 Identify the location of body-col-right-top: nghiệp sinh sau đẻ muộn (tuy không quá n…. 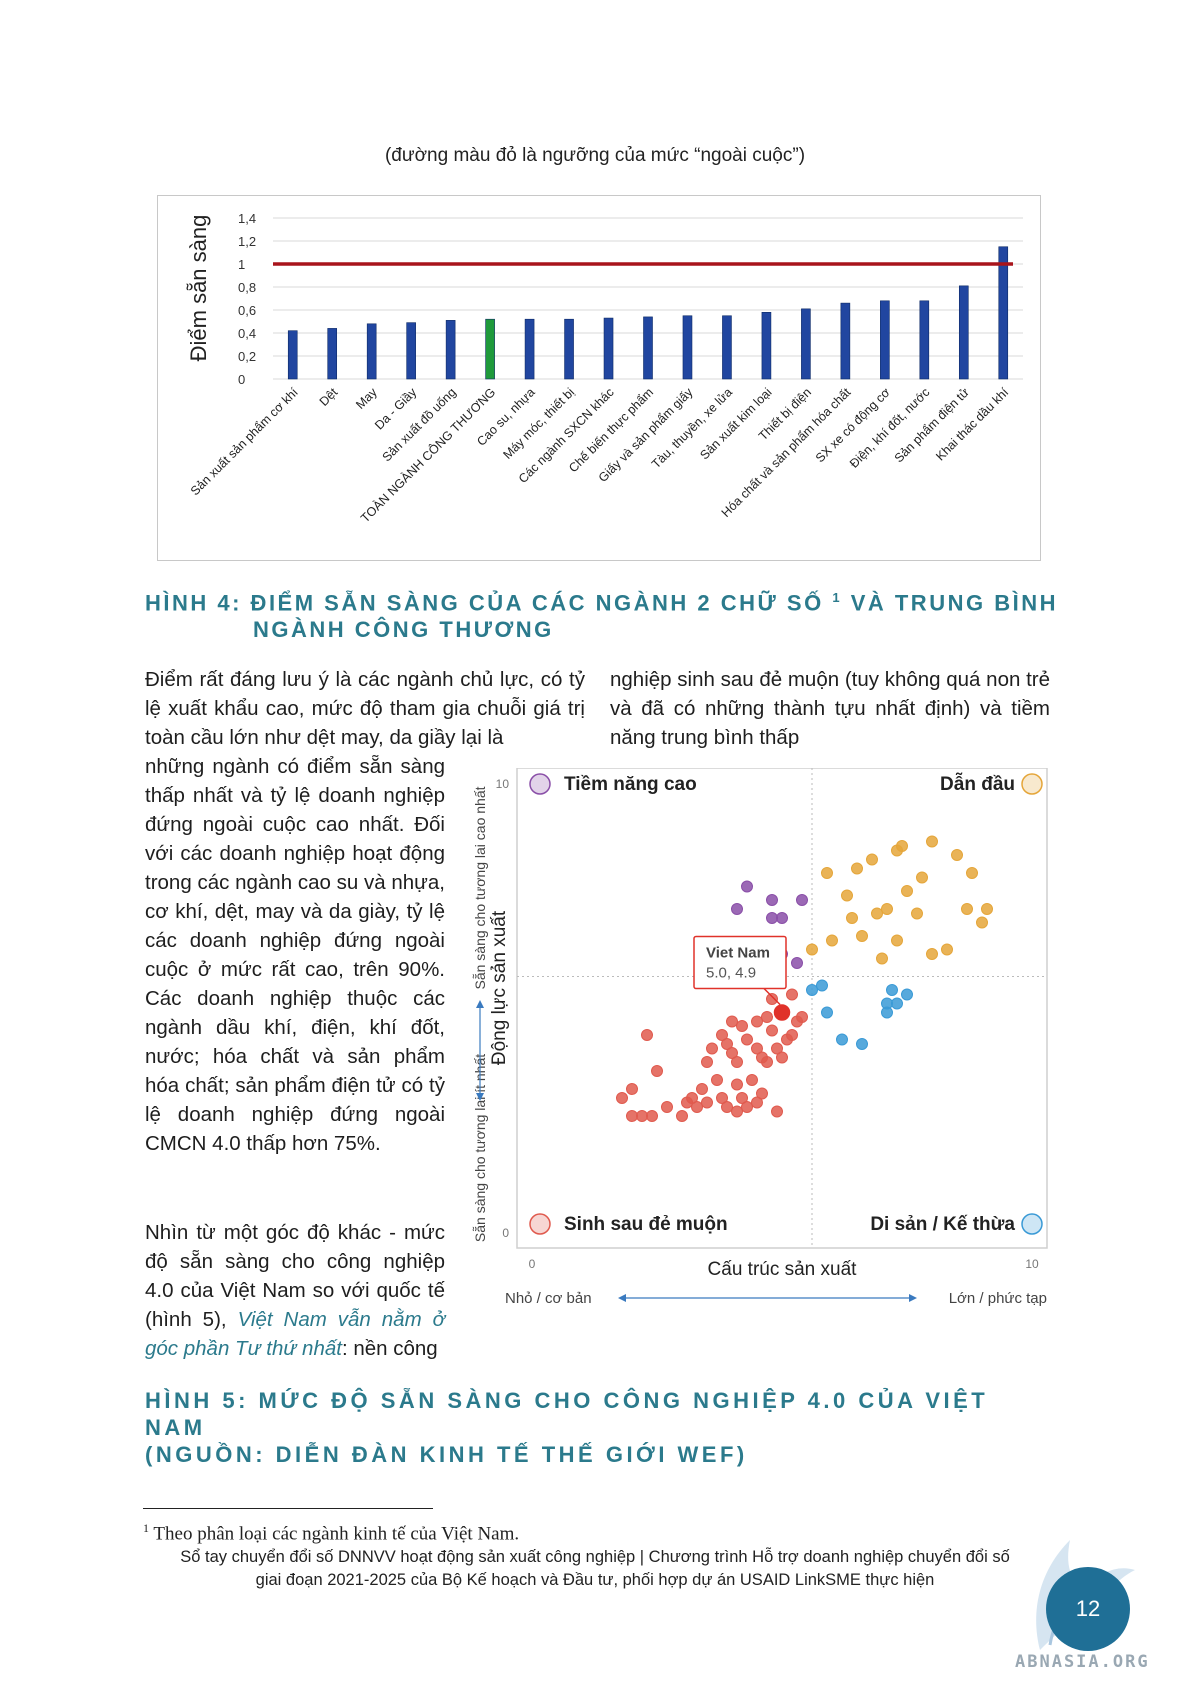
(830, 708).